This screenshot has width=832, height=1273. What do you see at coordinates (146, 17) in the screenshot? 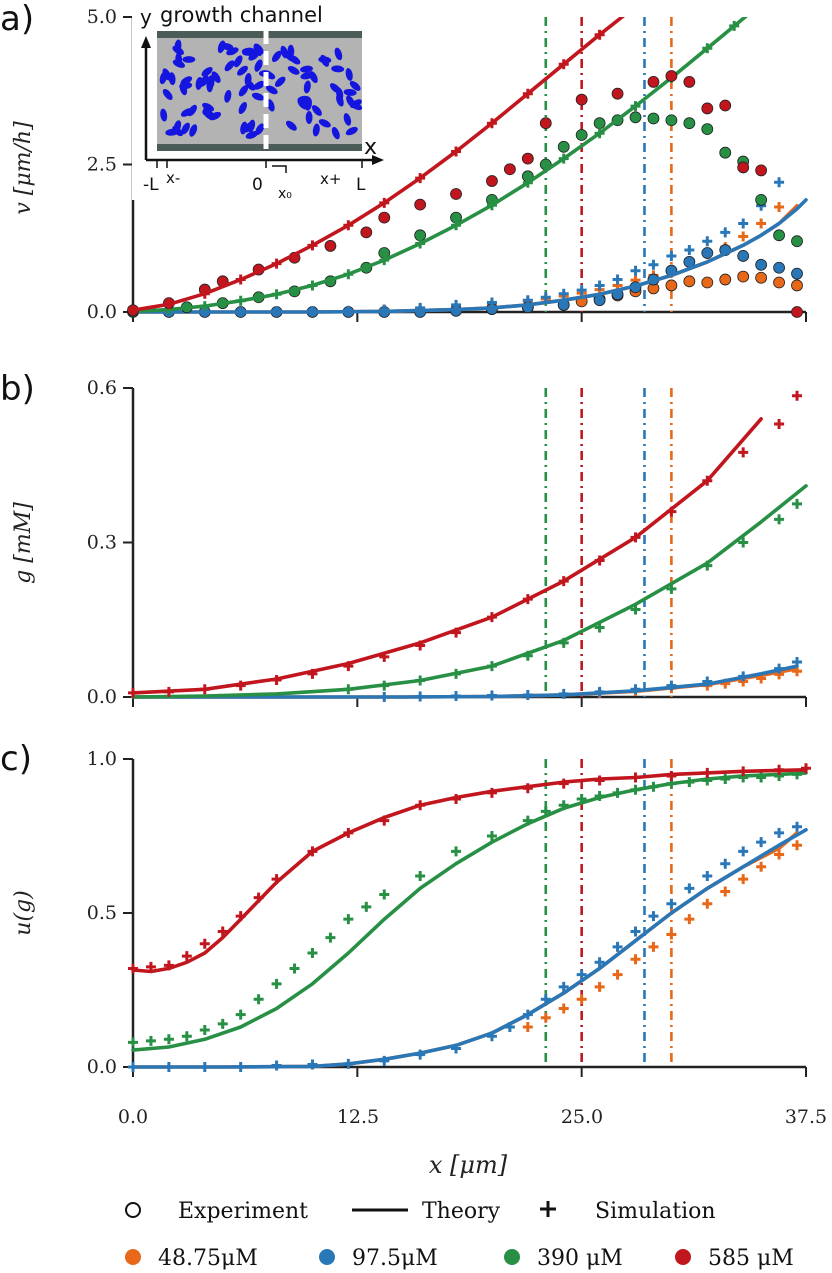
I see `inset-y-label: y` at bounding box center [146, 17].